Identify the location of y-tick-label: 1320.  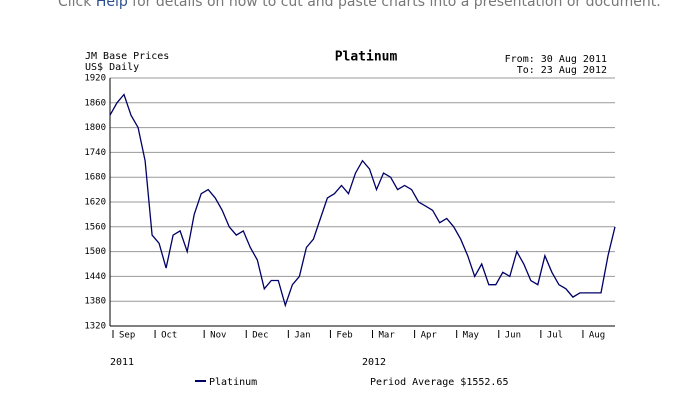
(95, 327).